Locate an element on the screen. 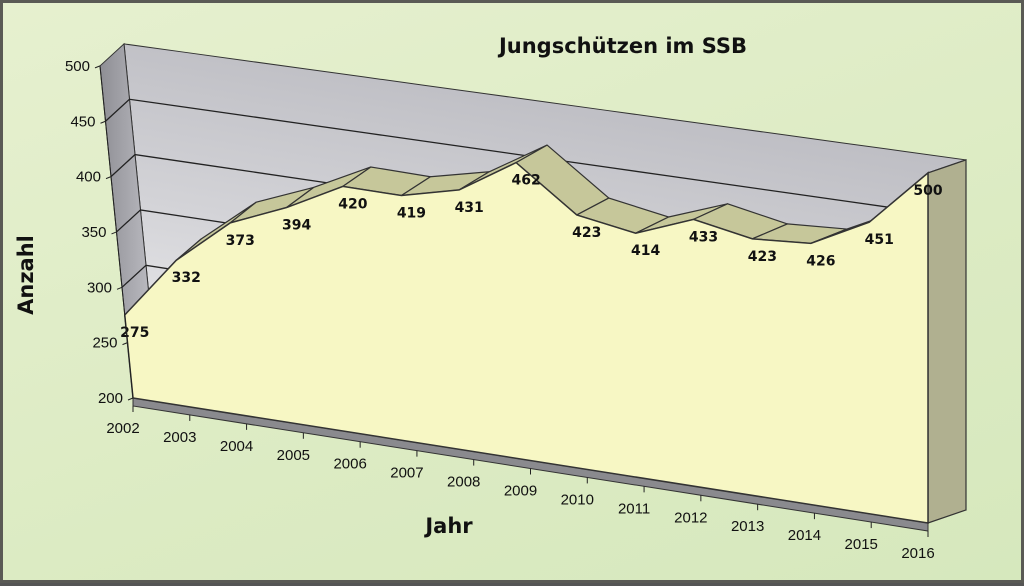  area-end-face is located at coordinates (947, 341).